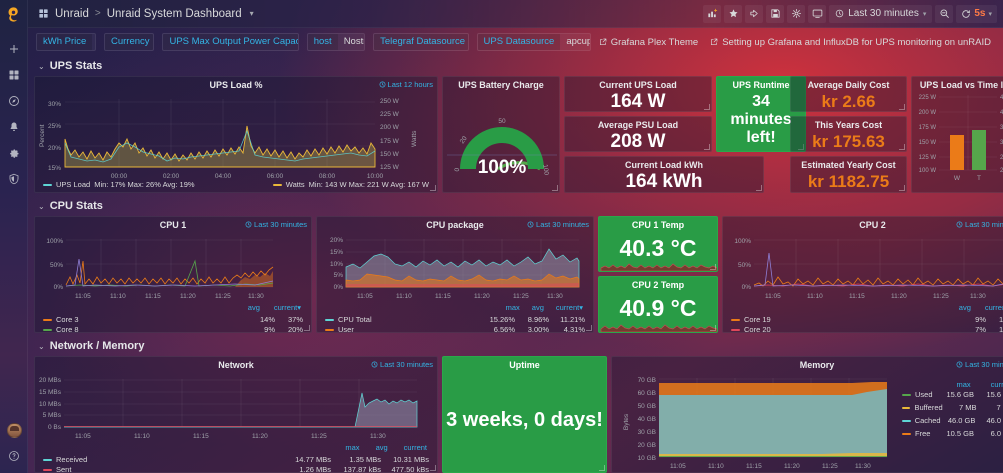 This screenshot has width=1003, height=473. I want to click on variable-telegraf-datasource: Telegraf Datasource Telegraf ▾, so click(421, 42).